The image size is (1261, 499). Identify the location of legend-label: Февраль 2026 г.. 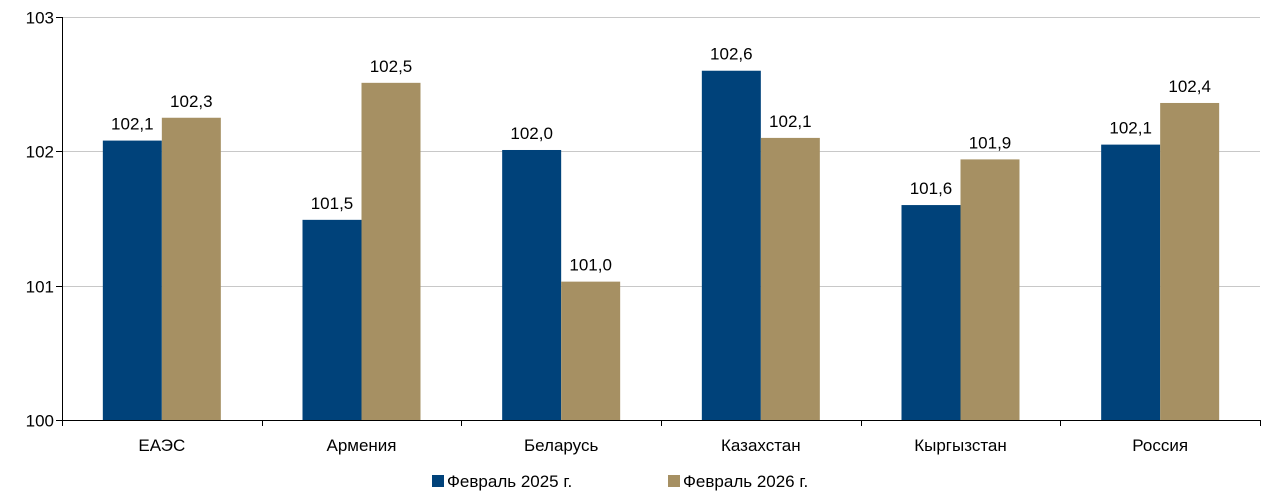
(745, 481).